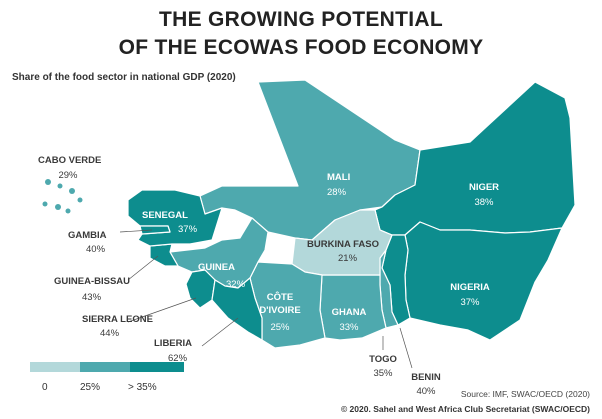 This screenshot has height=419, width=602. I want to click on country-value-togo: 35%, so click(383, 373).